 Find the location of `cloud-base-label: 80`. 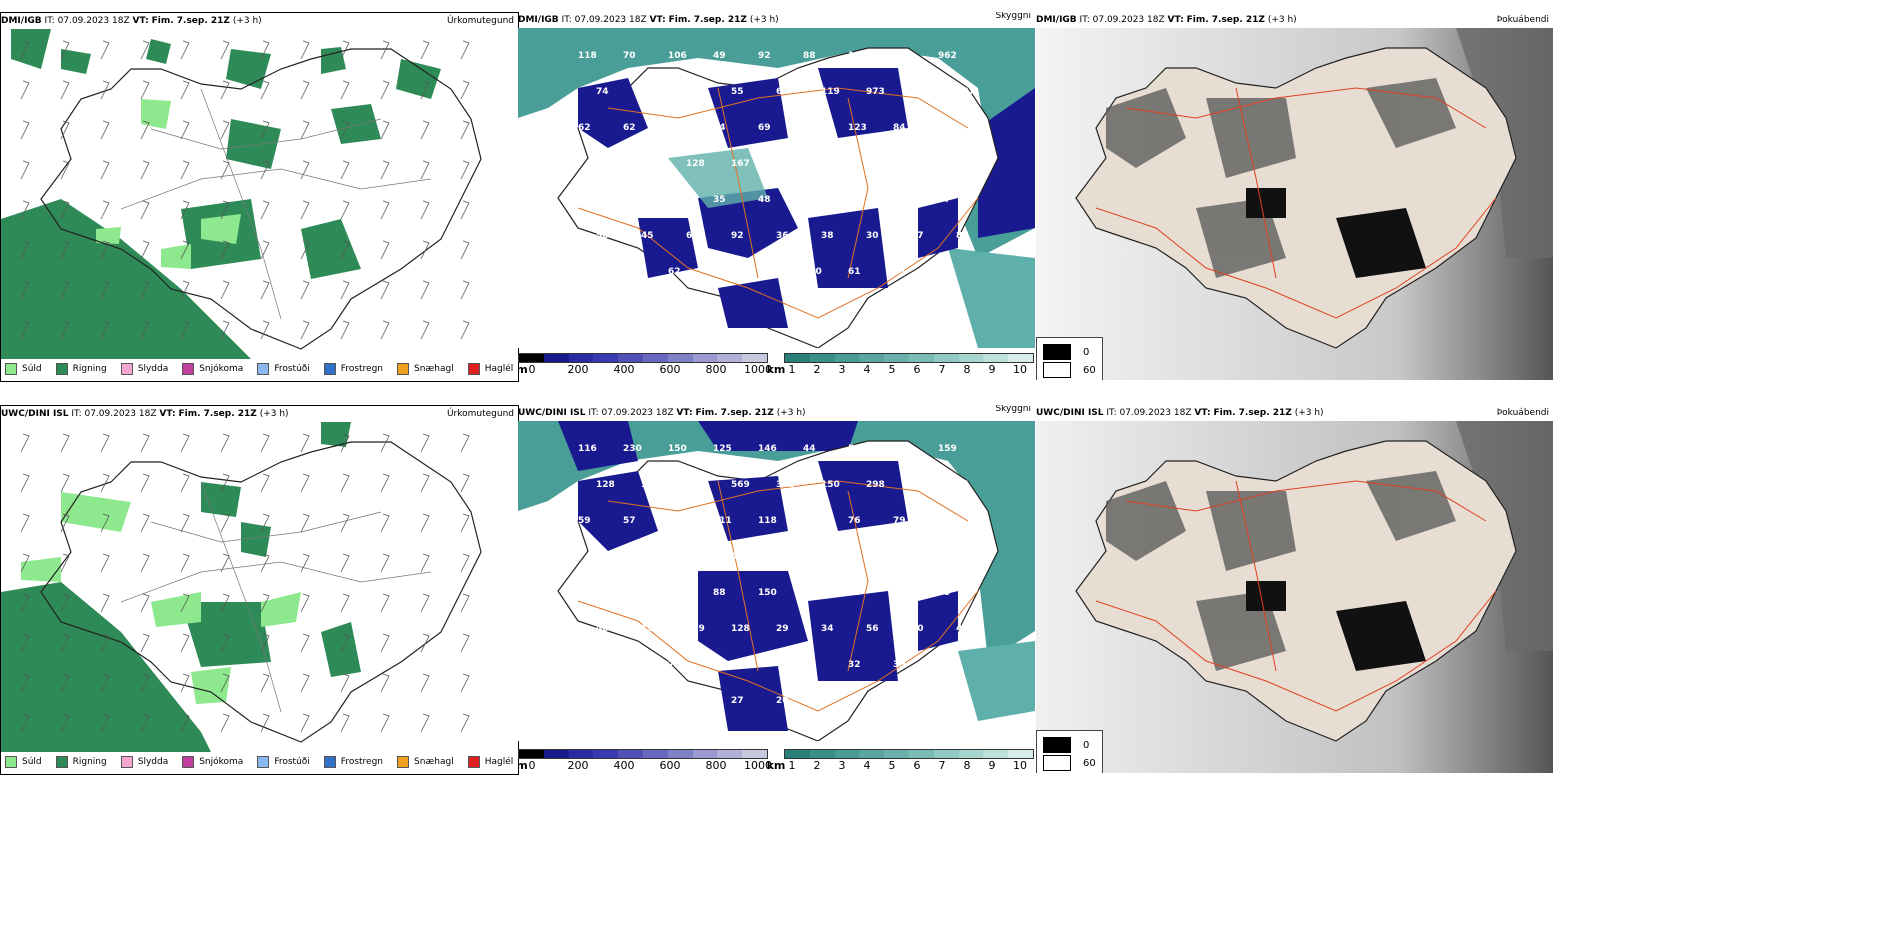

cloud-base-label: 80 is located at coordinates (917, 557).